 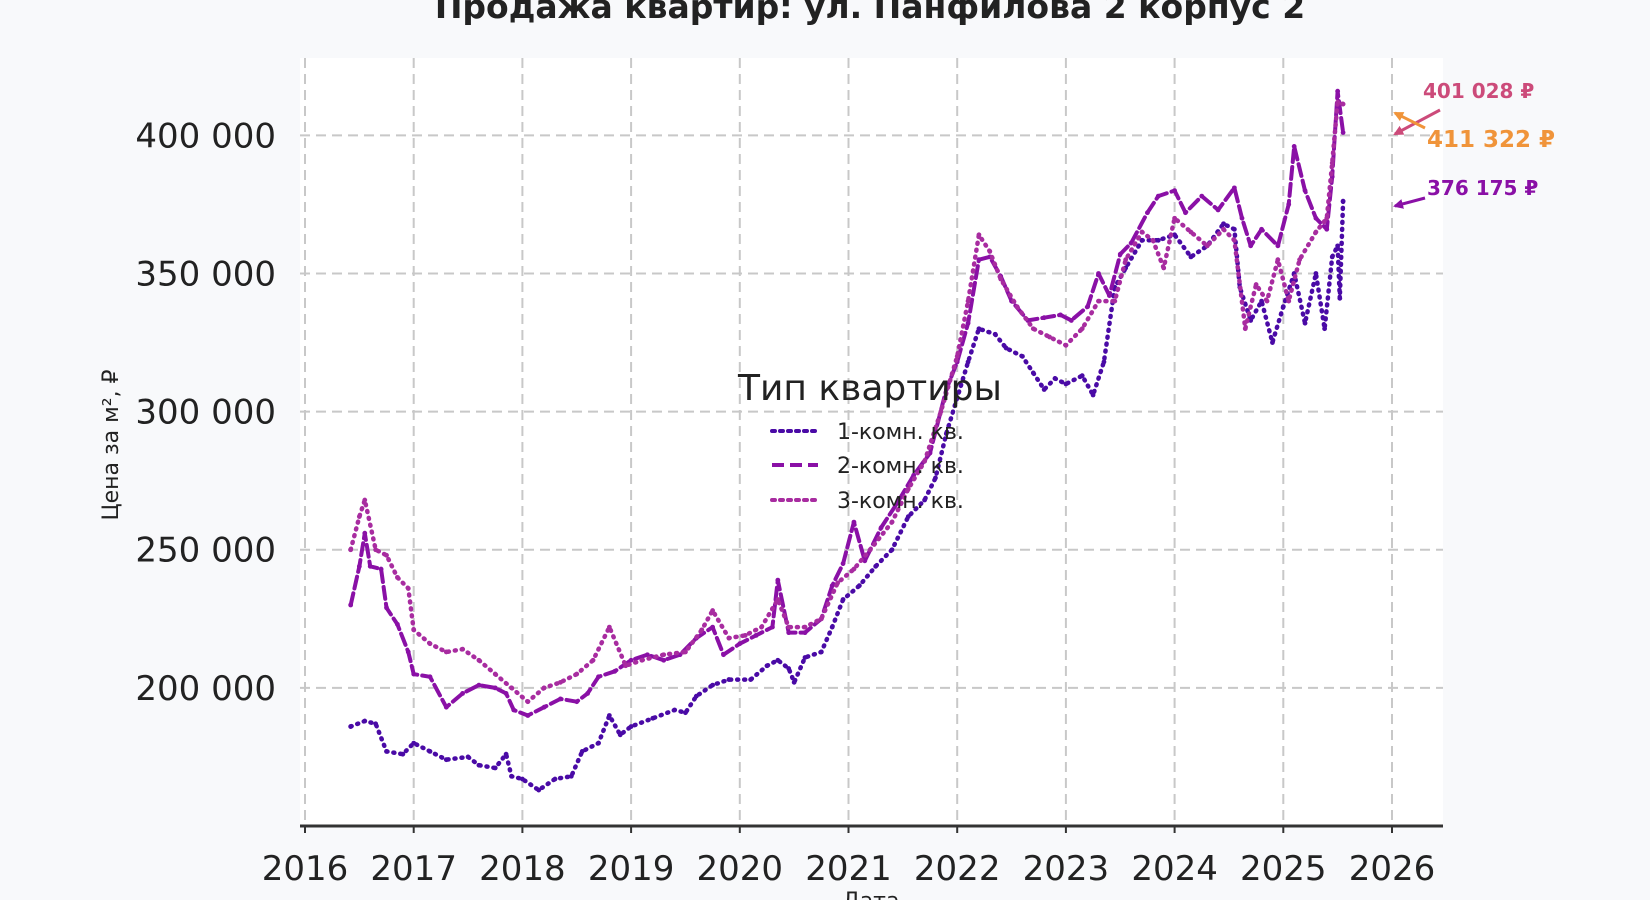 What do you see at coordinates (900, 466) in the screenshot?
I see `legend-label-2: 2-комн. кв.` at bounding box center [900, 466].